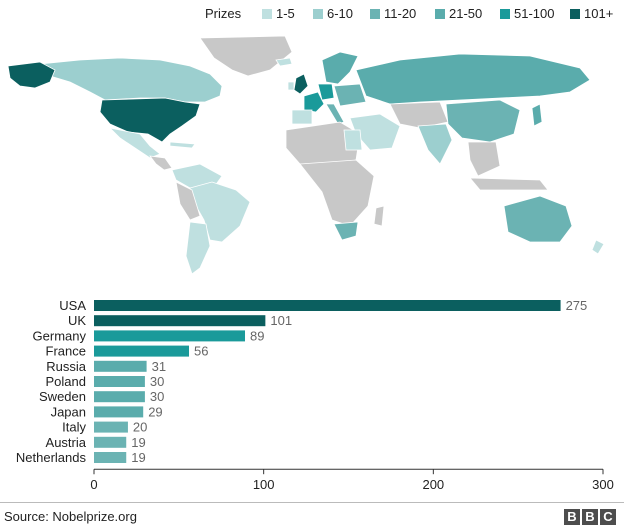  I want to click on legend-item: 51-100, so click(527, 14).